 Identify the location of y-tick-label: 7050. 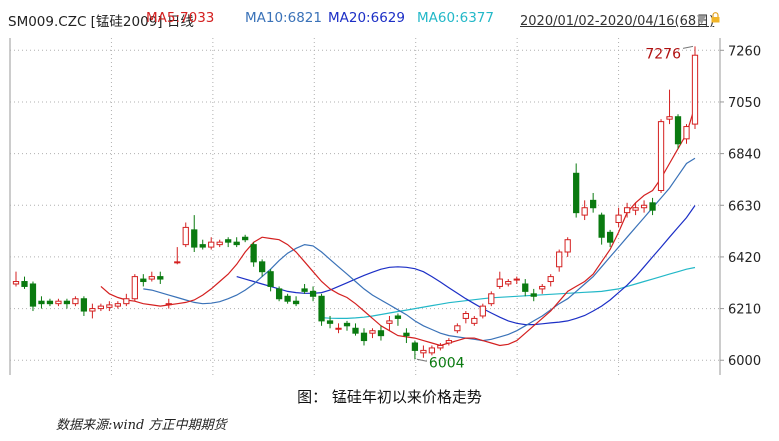
(744, 103).